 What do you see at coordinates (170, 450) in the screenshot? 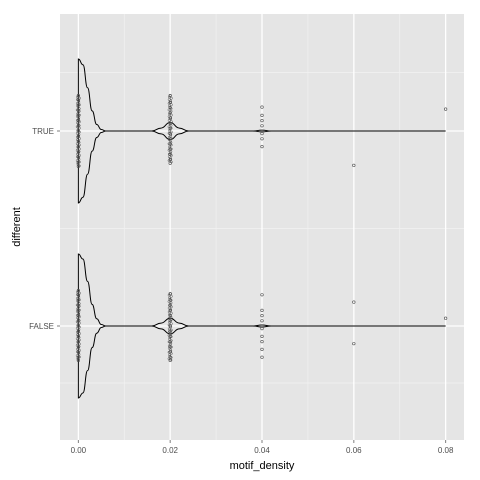
I see `x-tick-label: 0.02` at bounding box center [170, 450].